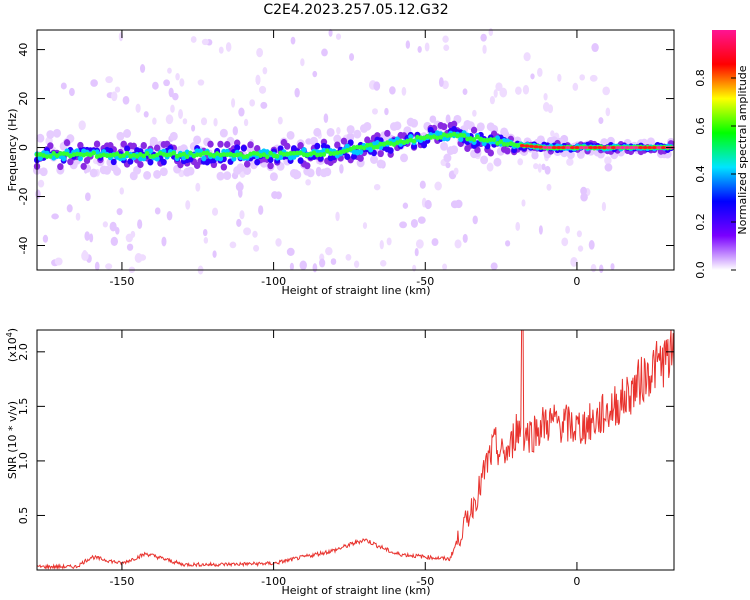 Image resolution: width=750 pixels, height=600 pixels. What do you see at coordinates (700, 126) in the screenshot?
I see `colorbar-tick-label: 0.6` at bounding box center [700, 126].